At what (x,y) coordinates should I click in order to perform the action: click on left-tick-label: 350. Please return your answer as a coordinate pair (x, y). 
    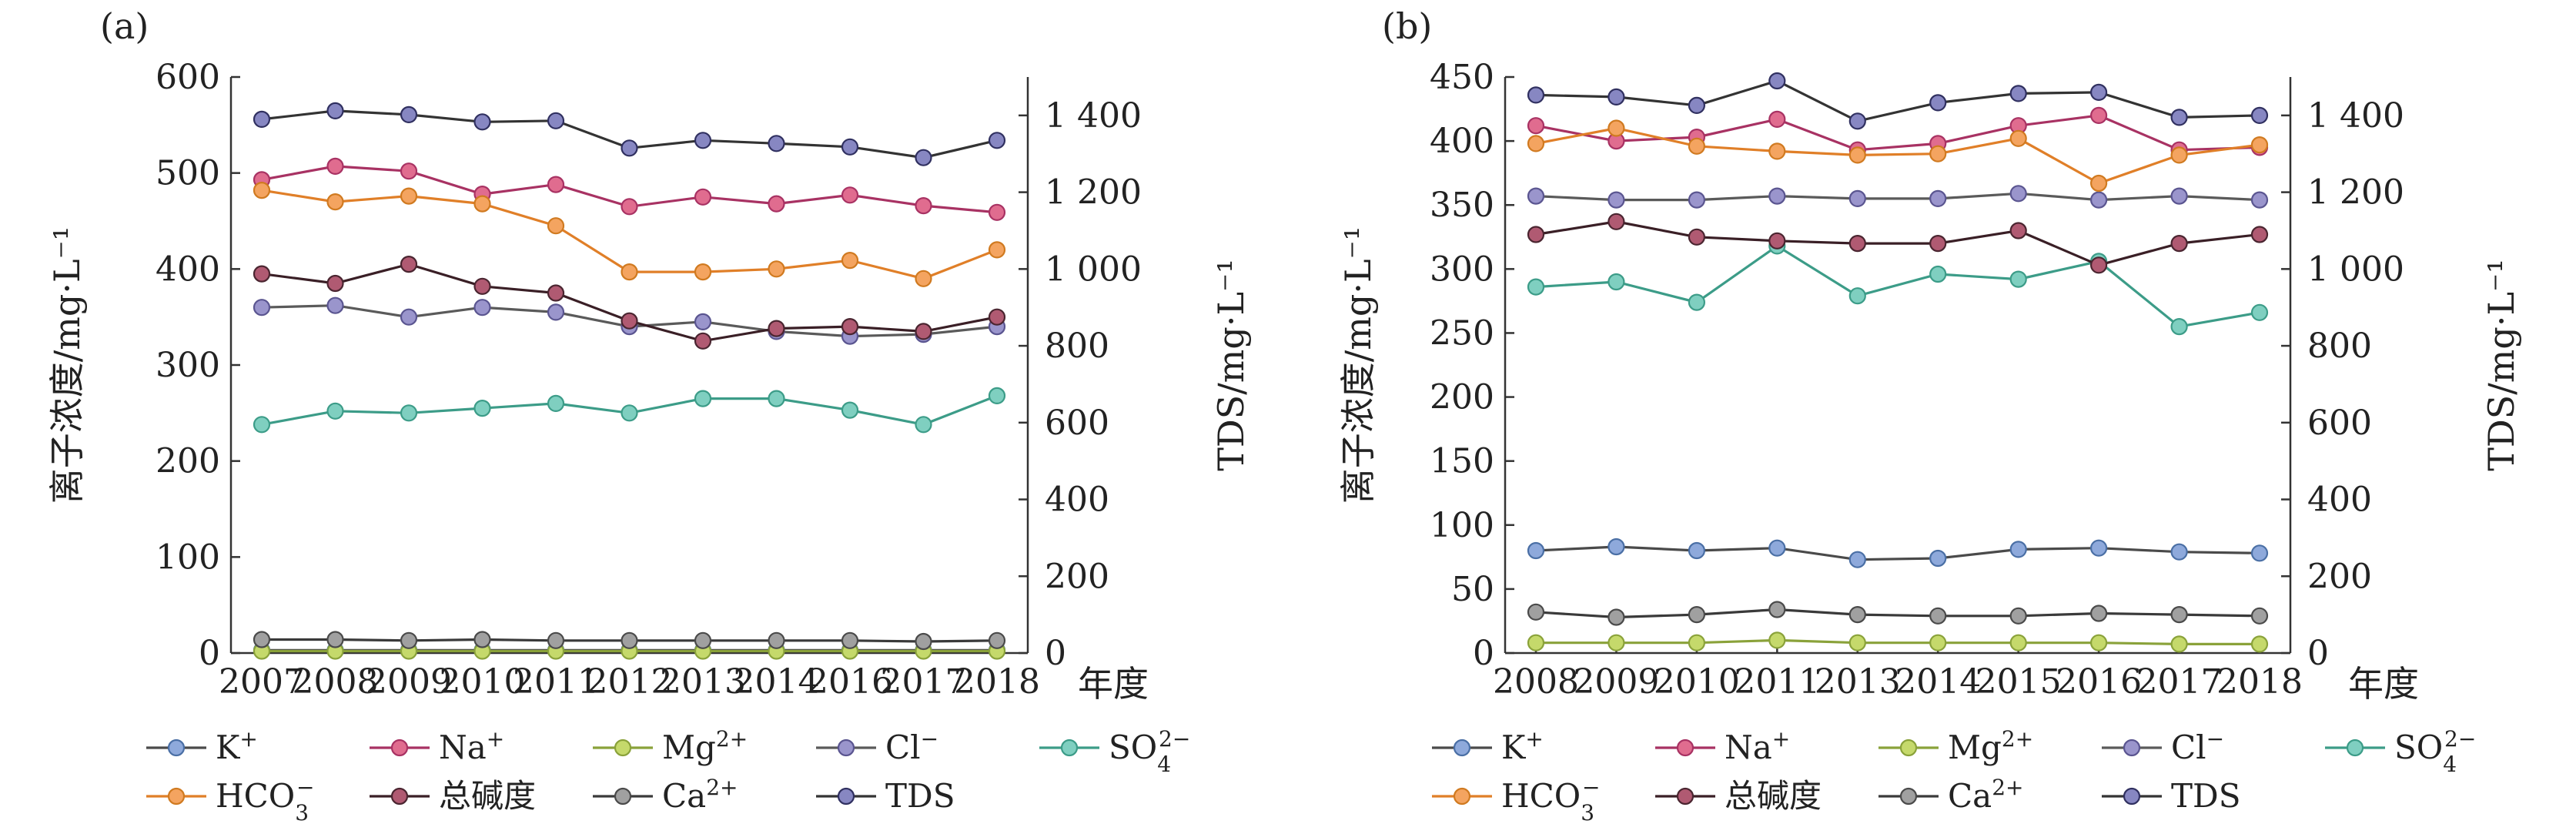
    Looking at the image, I should click on (1462, 205).